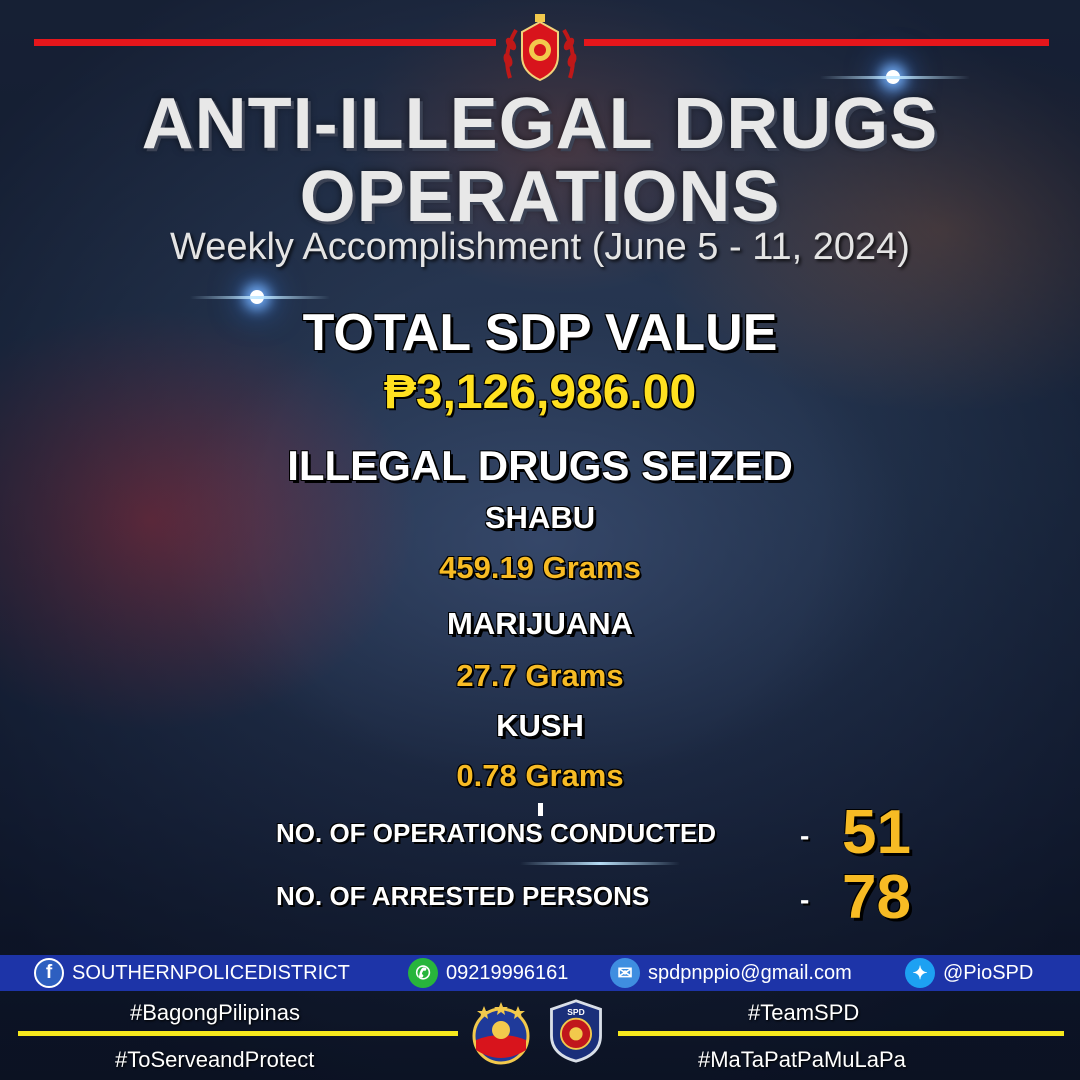  I want to click on drug-amount-marijuana: 27.7 Grams, so click(540, 675).